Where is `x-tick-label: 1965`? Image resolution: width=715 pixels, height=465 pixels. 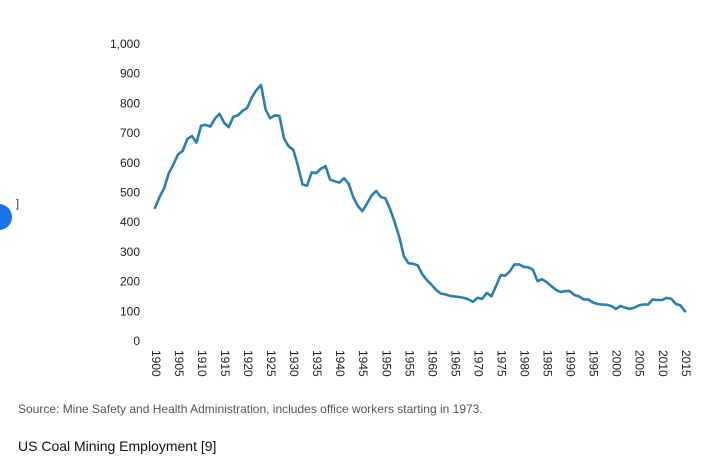 x-tick-label: 1965 is located at coordinates (455, 363).